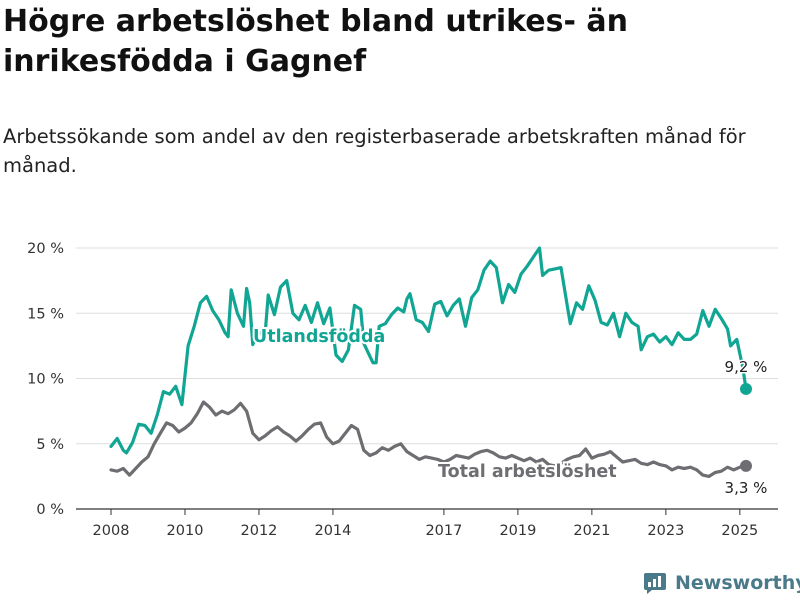  Describe the element at coordinates (737, 583) in the screenshot. I see `brand-name: Newsworthy` at that location.